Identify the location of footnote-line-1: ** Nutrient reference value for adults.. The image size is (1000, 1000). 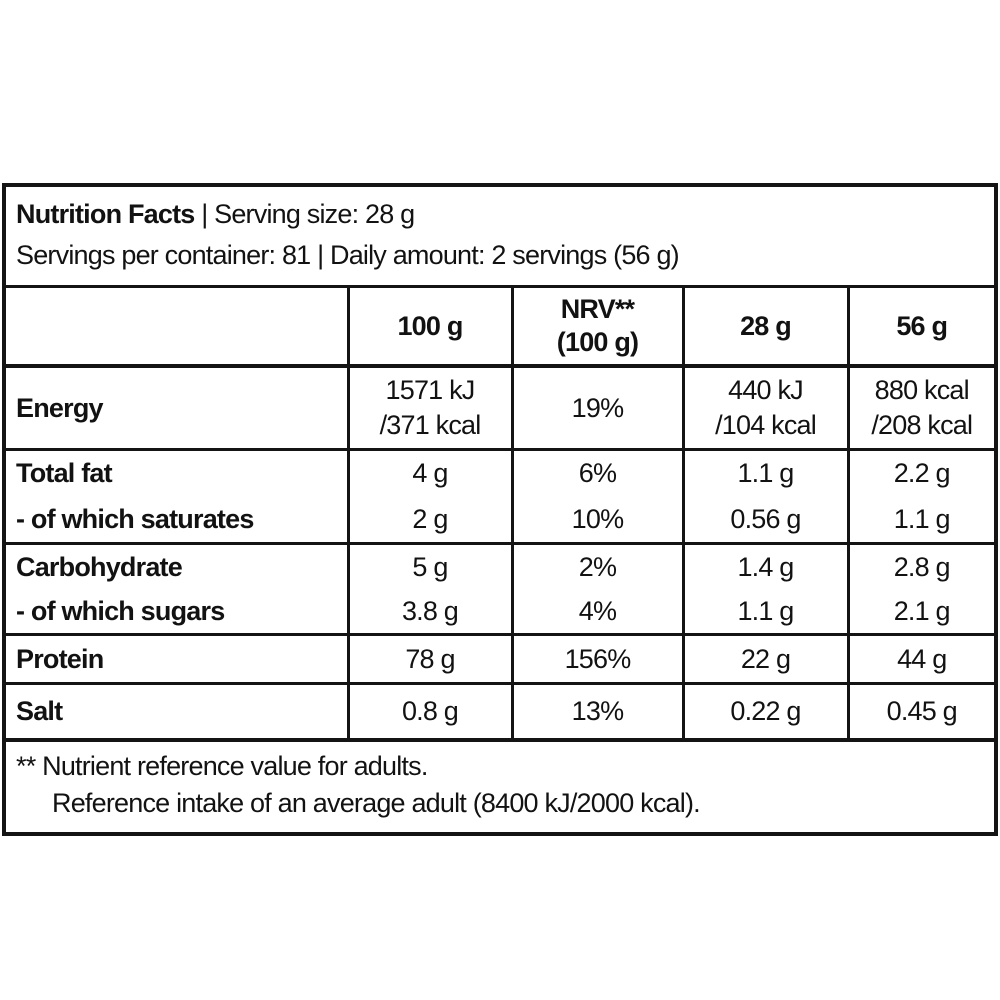
(222, 766).